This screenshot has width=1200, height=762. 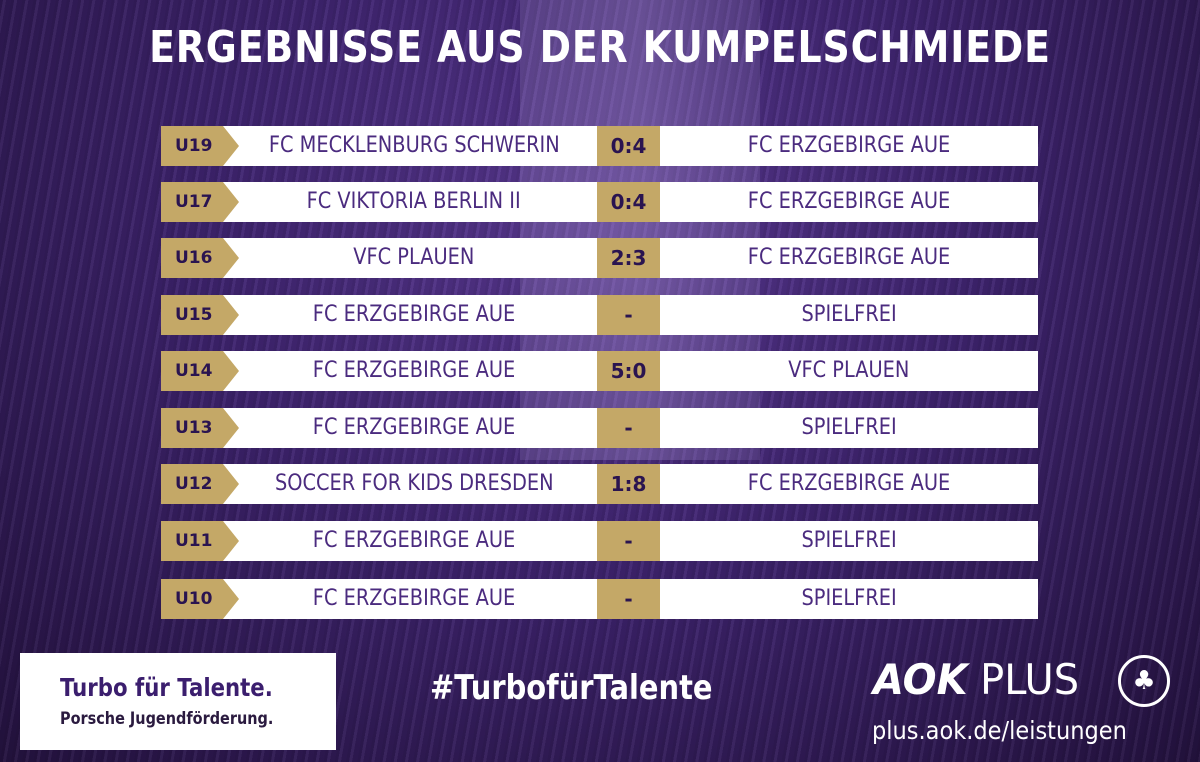 I want to click on score: 5:0, so click(x=628, y=371).